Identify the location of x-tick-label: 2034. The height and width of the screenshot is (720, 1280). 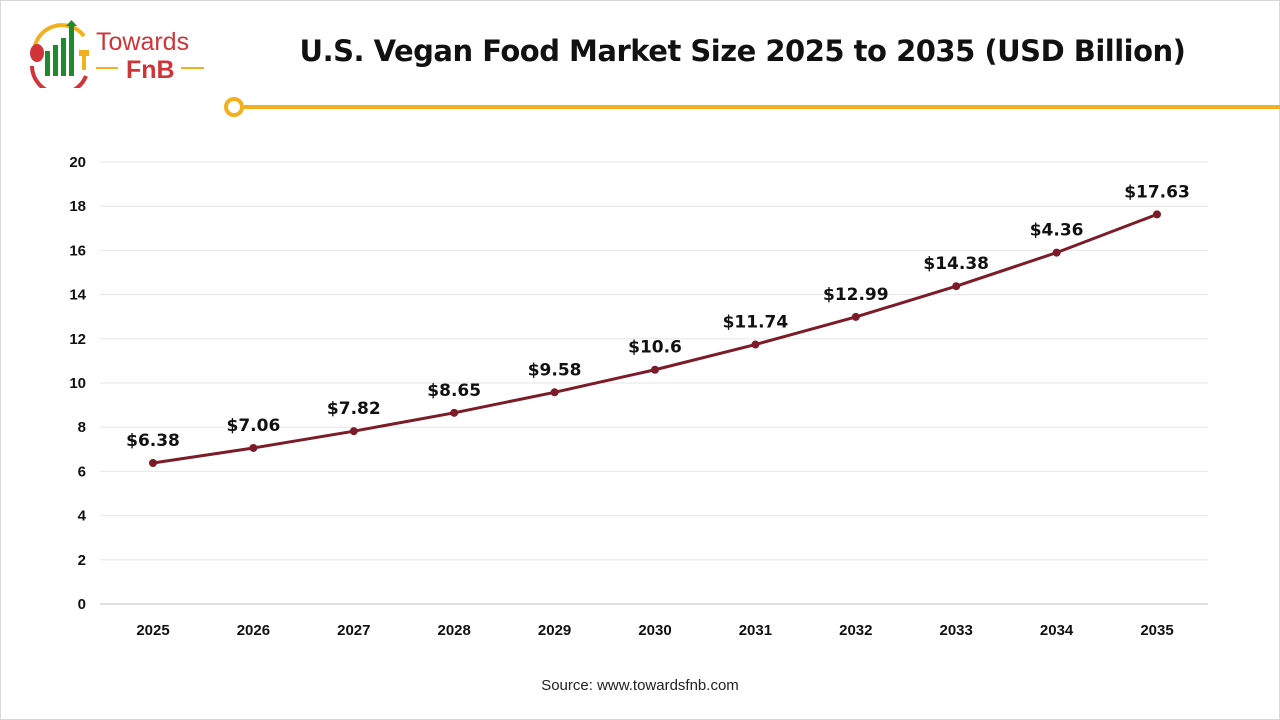
(1057, 630).